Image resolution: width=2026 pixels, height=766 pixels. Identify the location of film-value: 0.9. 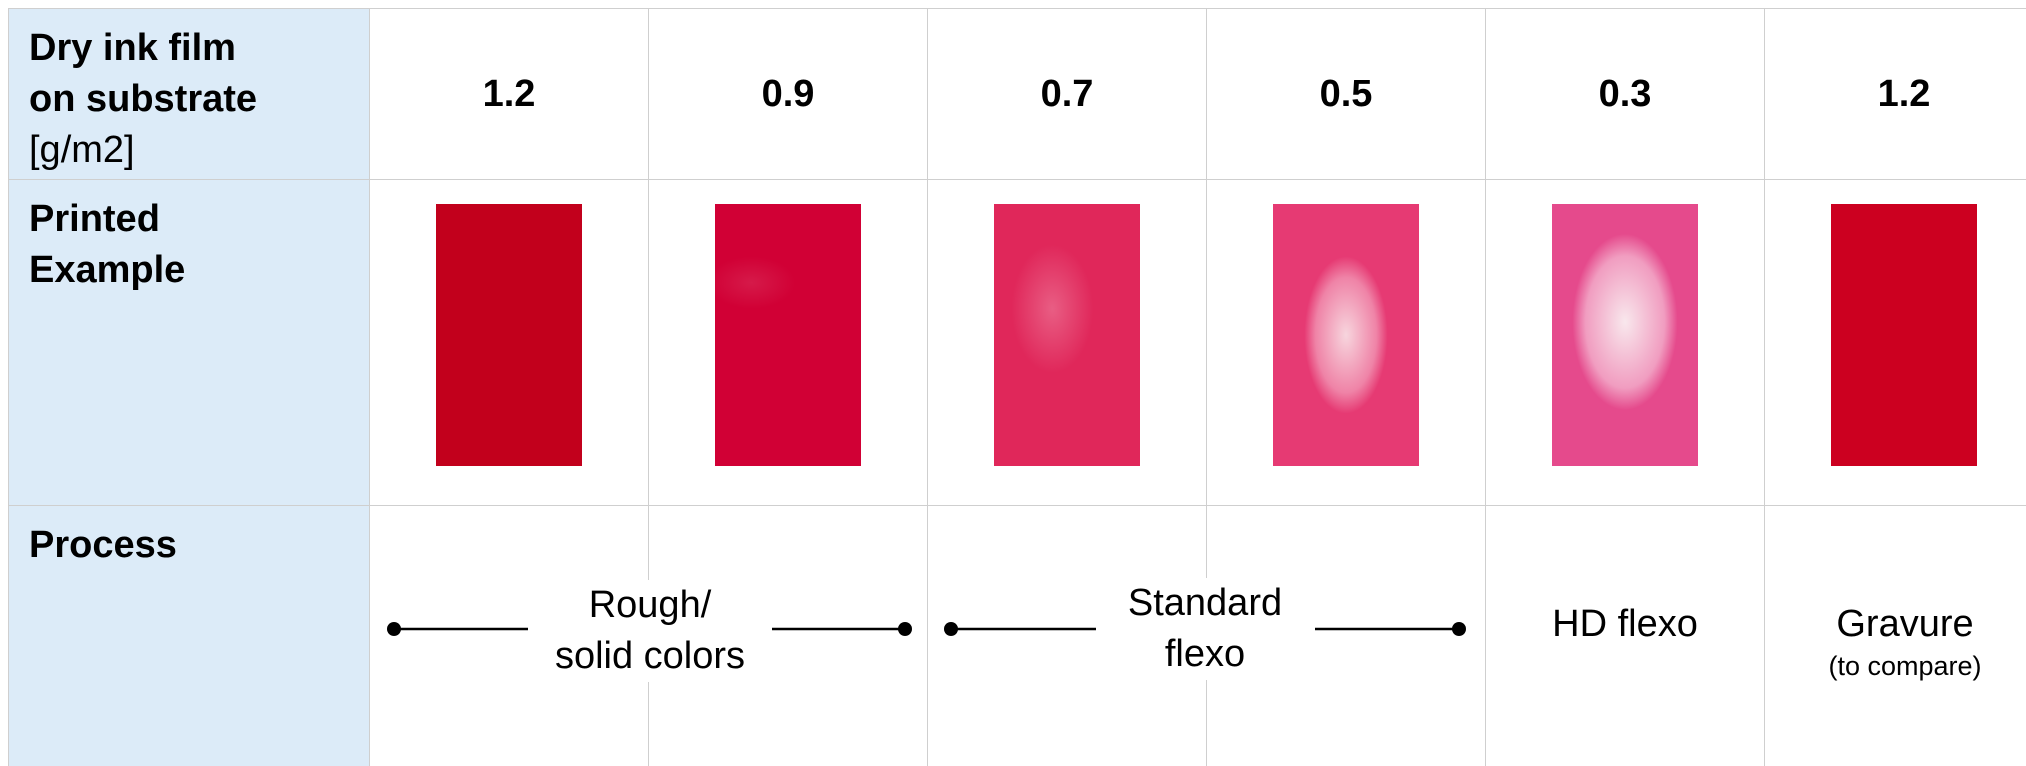
(788, 94).